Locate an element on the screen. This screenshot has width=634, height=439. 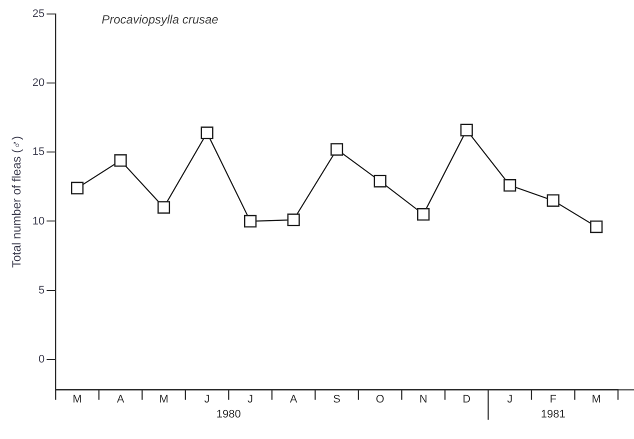
y-tick-label: 15 is located at coordinates (38, 152).